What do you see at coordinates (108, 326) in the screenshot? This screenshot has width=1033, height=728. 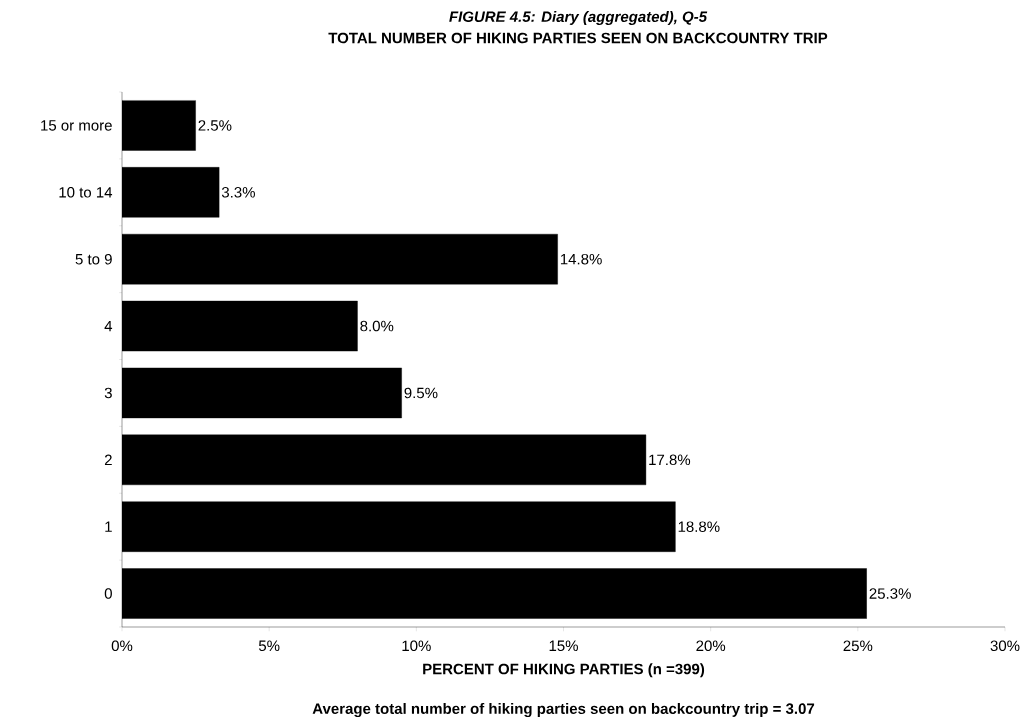 I see `y-tick-label: 4` at bounding box center [108, 326].